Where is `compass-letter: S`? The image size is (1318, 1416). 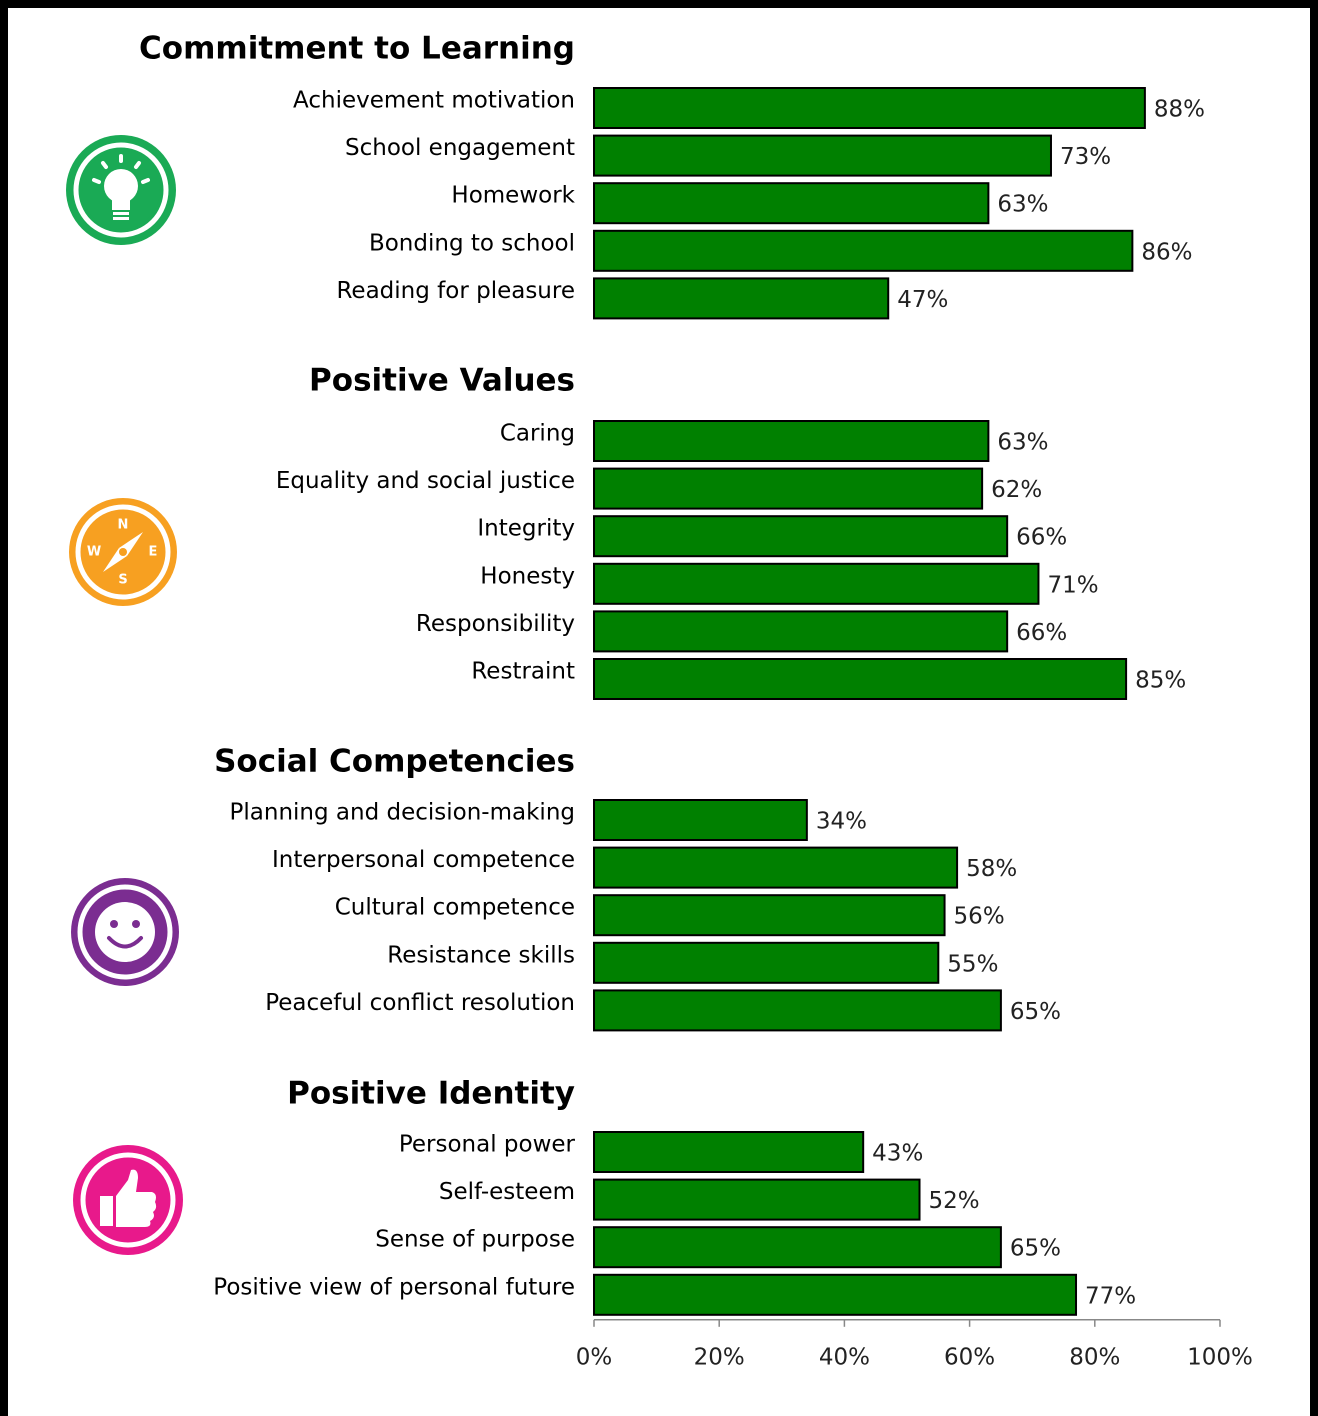
compass-letter: S is located at coordinates (122, 580).